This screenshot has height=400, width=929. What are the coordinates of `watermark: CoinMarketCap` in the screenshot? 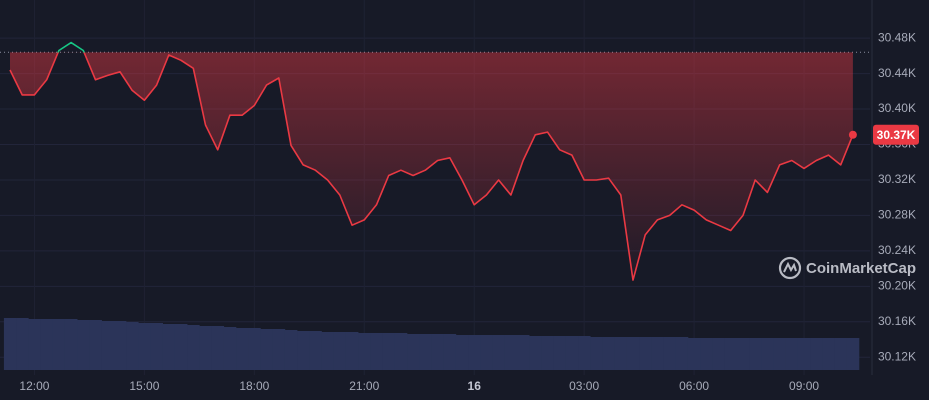 It's located at (847, 268).